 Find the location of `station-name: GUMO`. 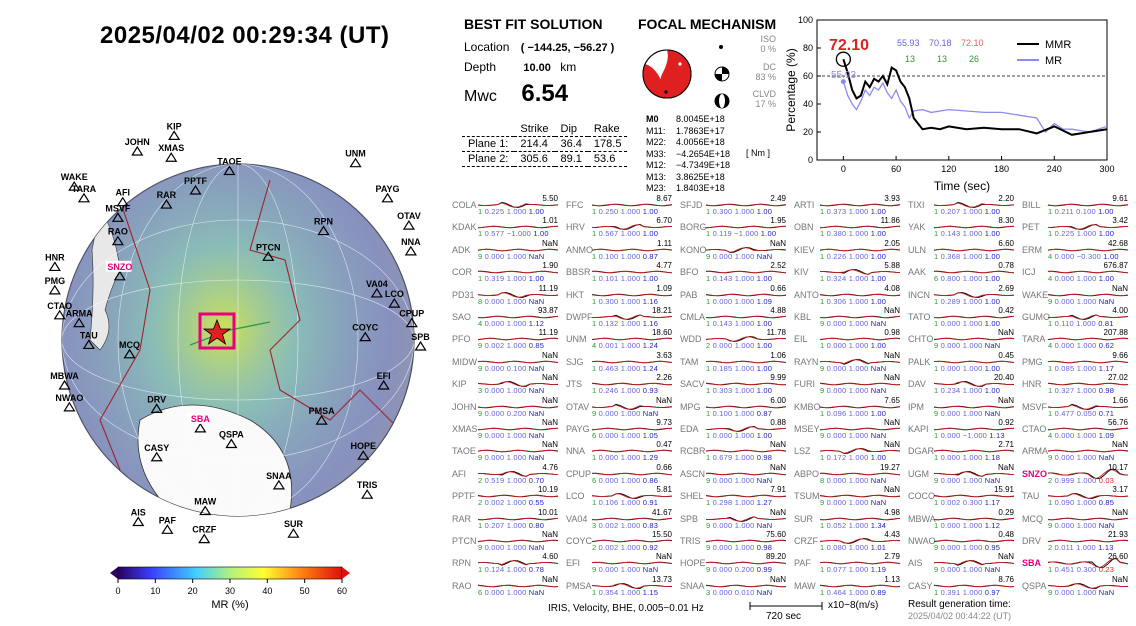

station-name: GUMO is located at coordinates (1036, 317).